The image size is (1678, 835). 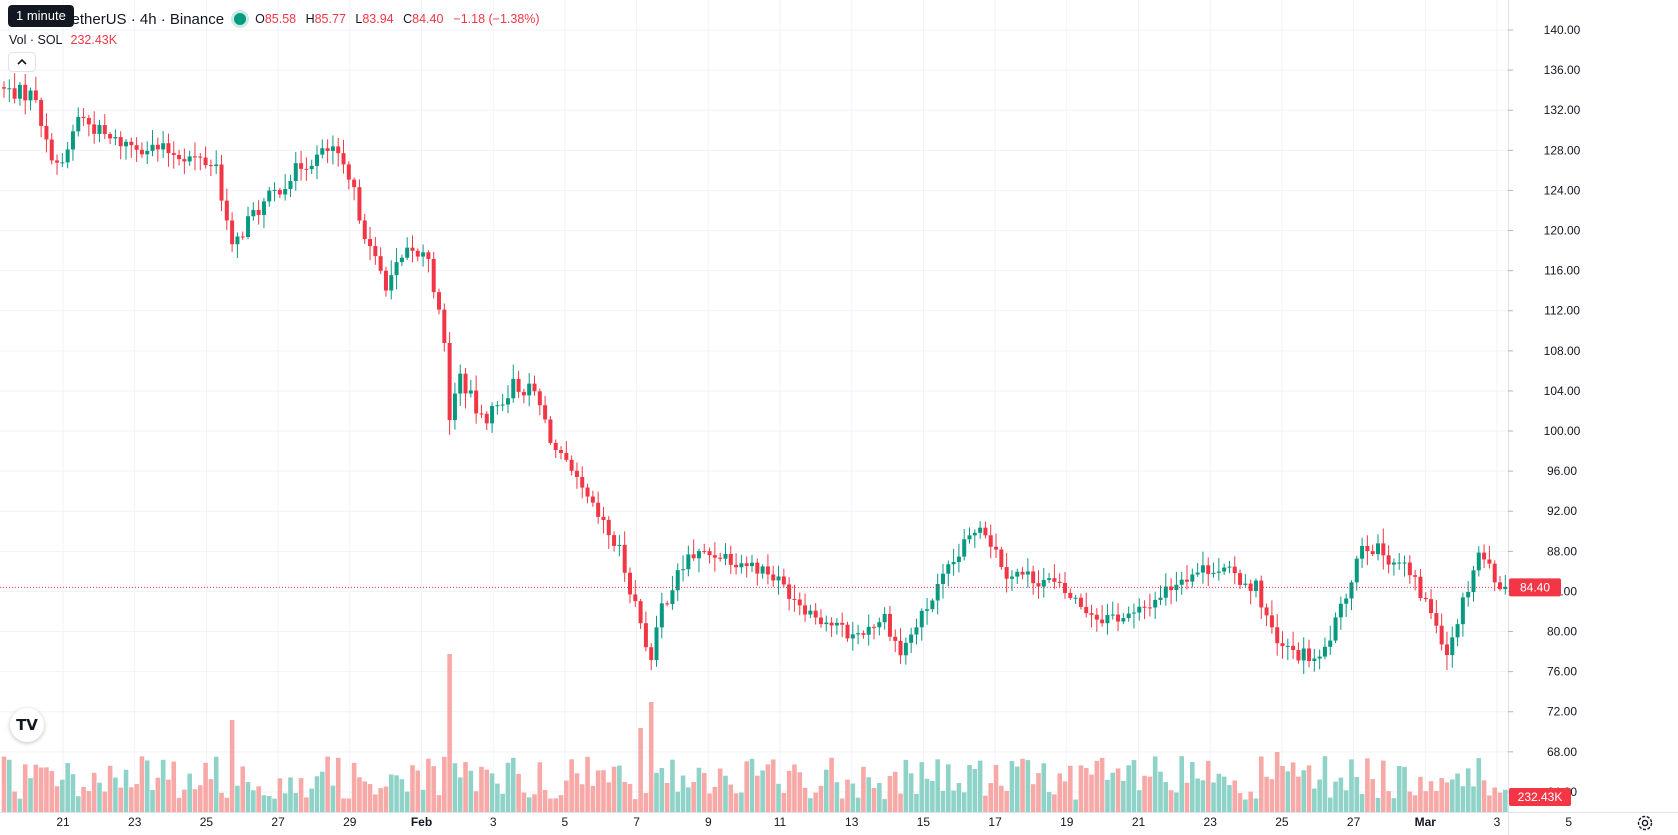 I want to click on price-axis-bg, so click(x=1593, y=417).